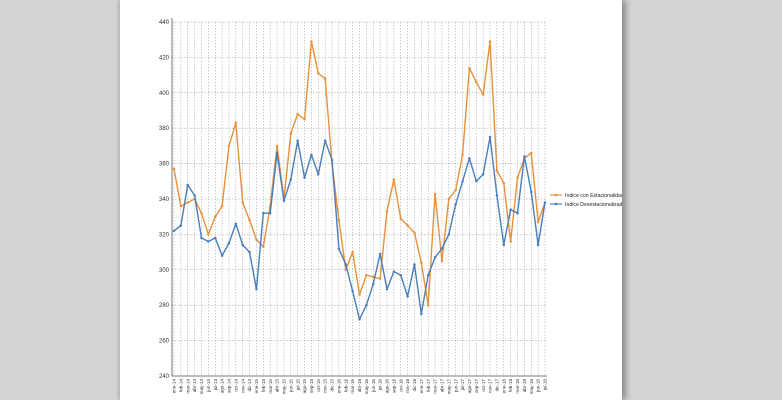 The width and height of the screenshot is (782, 400). What do you see at coordinates (428, 385) in the screenshot?
I see `x-tick-label: feb-17` at bounding box center [428, 385].